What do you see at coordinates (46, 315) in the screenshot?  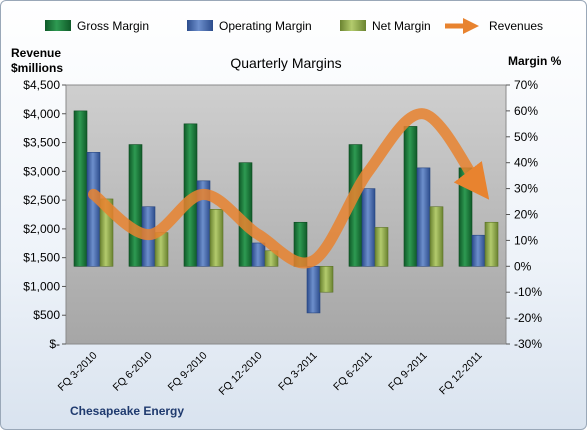 I see `left-tick-label: $500` at bounding box center [46, 315].